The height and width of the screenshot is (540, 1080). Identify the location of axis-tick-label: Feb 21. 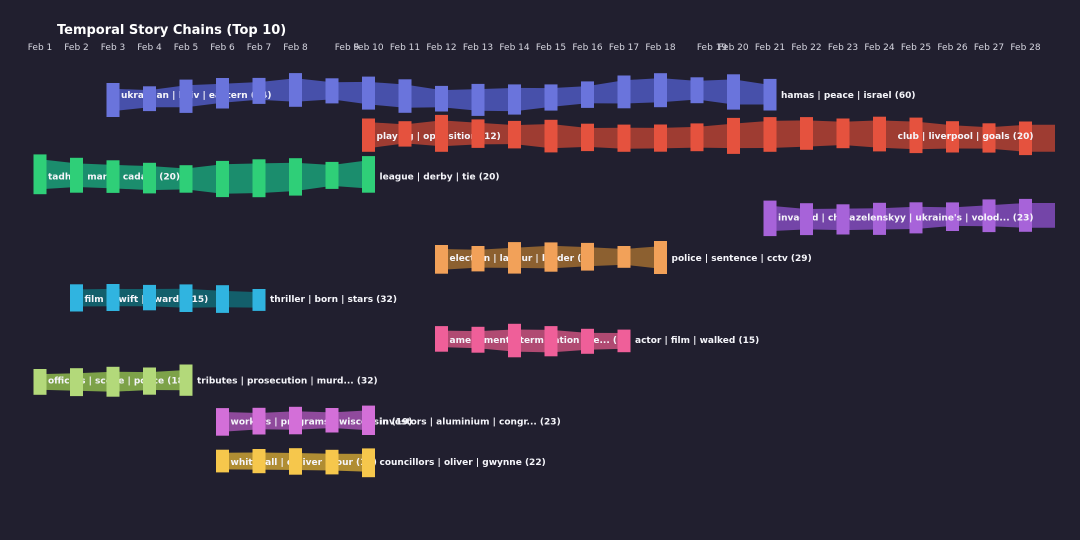
(770, 48).